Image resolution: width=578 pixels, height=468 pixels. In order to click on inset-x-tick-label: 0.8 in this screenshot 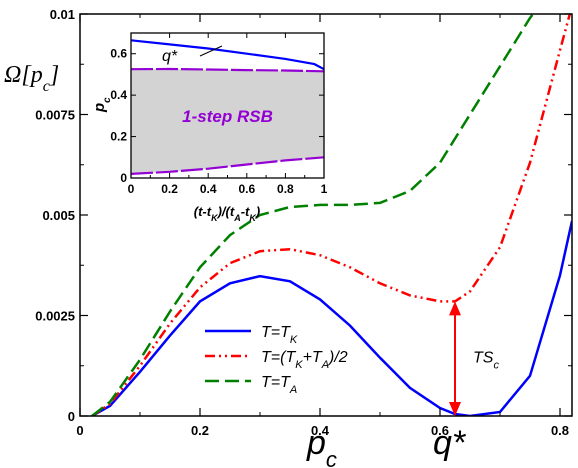, I will do `click(285, 189)`.